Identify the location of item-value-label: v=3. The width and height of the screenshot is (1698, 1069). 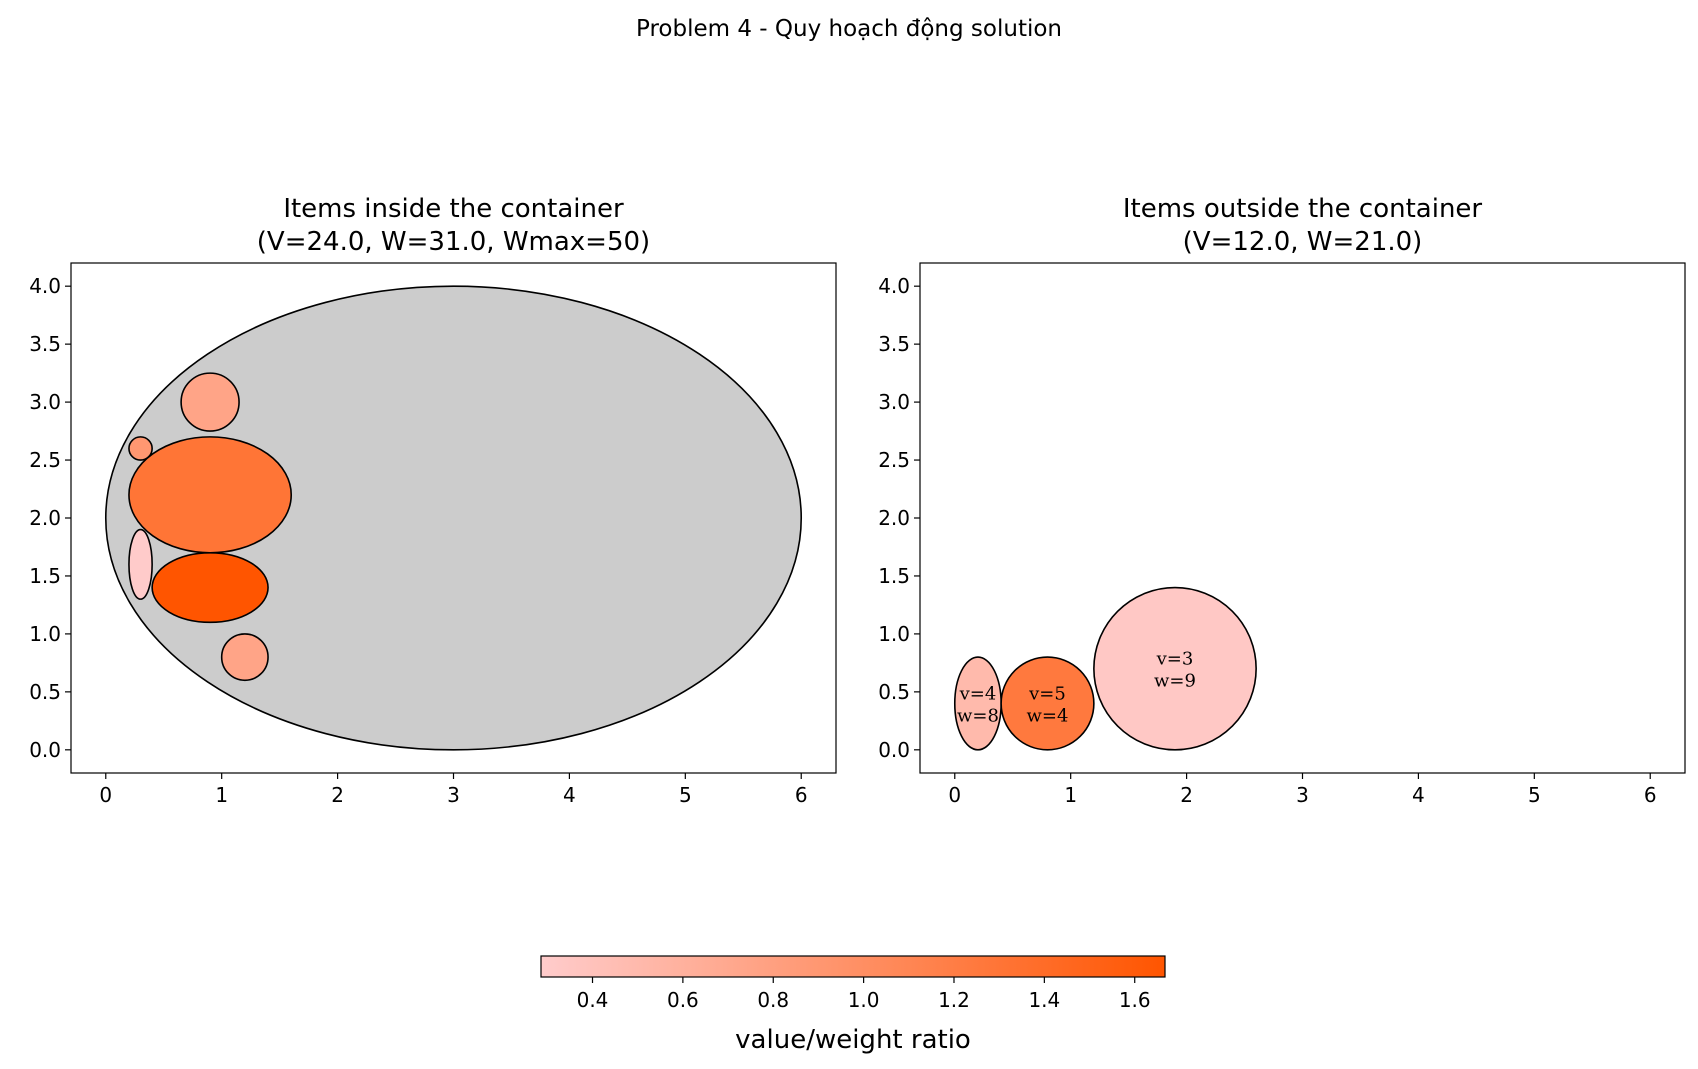
(1175, 659).